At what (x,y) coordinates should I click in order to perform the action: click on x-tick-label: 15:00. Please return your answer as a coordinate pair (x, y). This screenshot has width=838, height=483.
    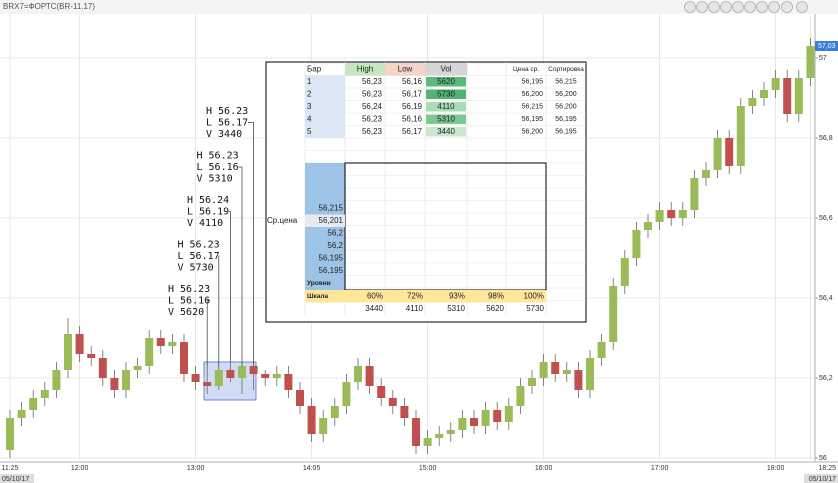
    Looking at the image, I should click on (428, 468).